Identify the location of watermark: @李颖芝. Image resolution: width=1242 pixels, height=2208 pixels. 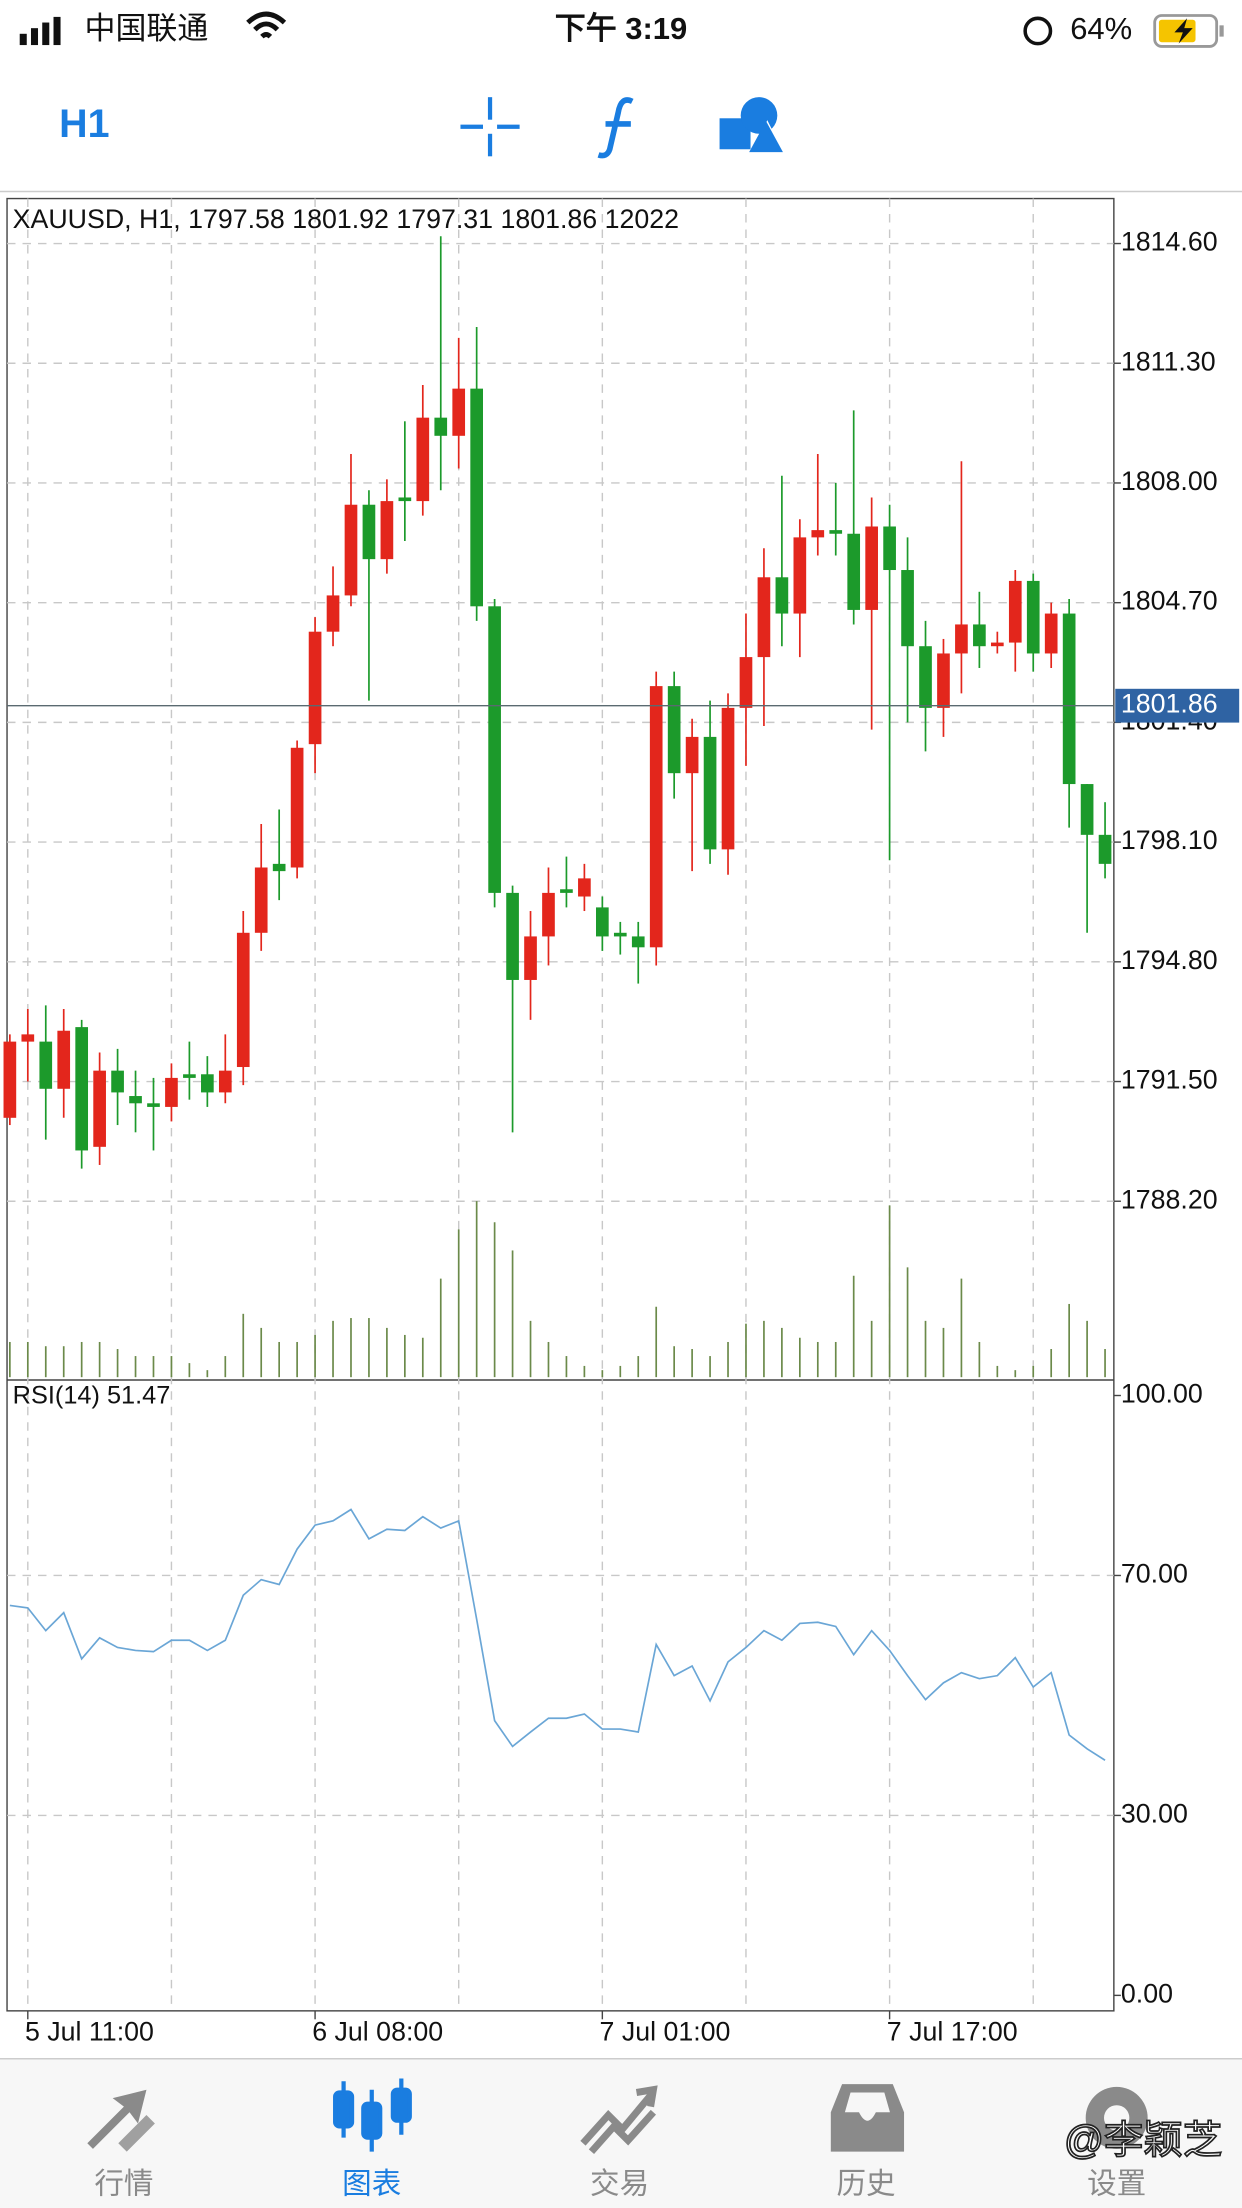
(1143, 2141).